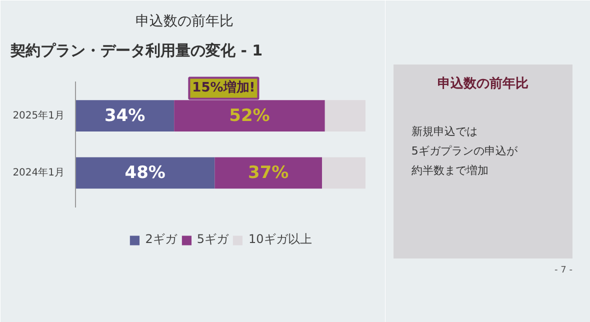 This screenshot has width=590, height=322. What do you see at coordinates (224, 88) in the screenshot?
I see `annotation: 15%増加!` at bounding box center [224, 88].